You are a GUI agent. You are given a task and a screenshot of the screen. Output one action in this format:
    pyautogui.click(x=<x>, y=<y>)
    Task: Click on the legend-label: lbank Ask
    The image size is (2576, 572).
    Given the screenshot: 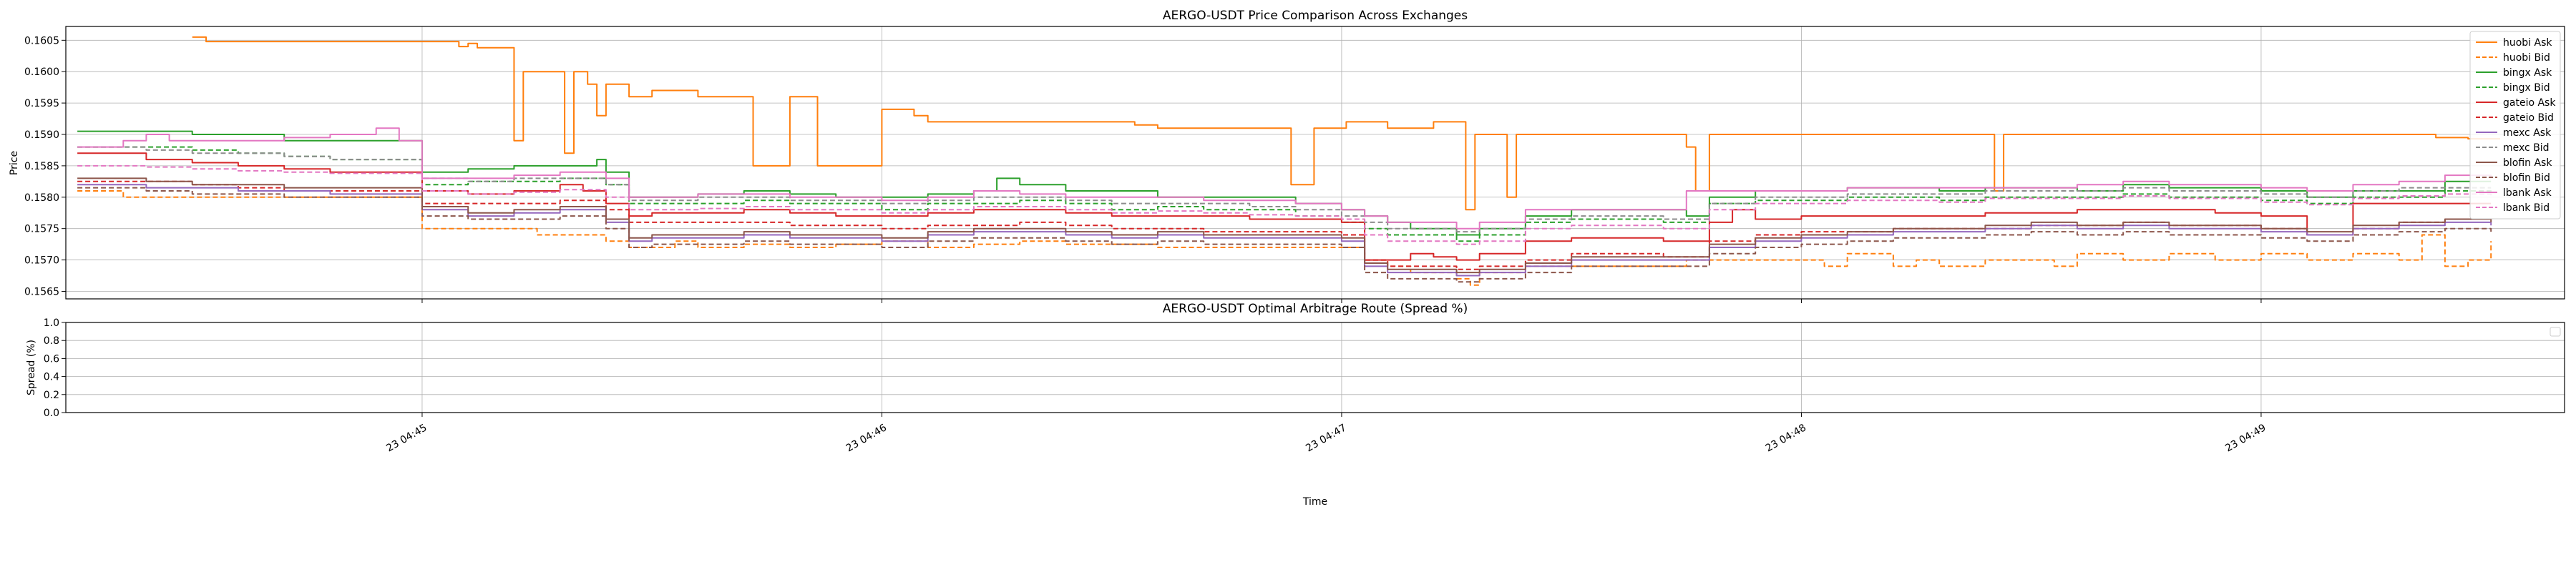 What is the action you would take?
    pyautogui.click(x=2527, y=193)
    